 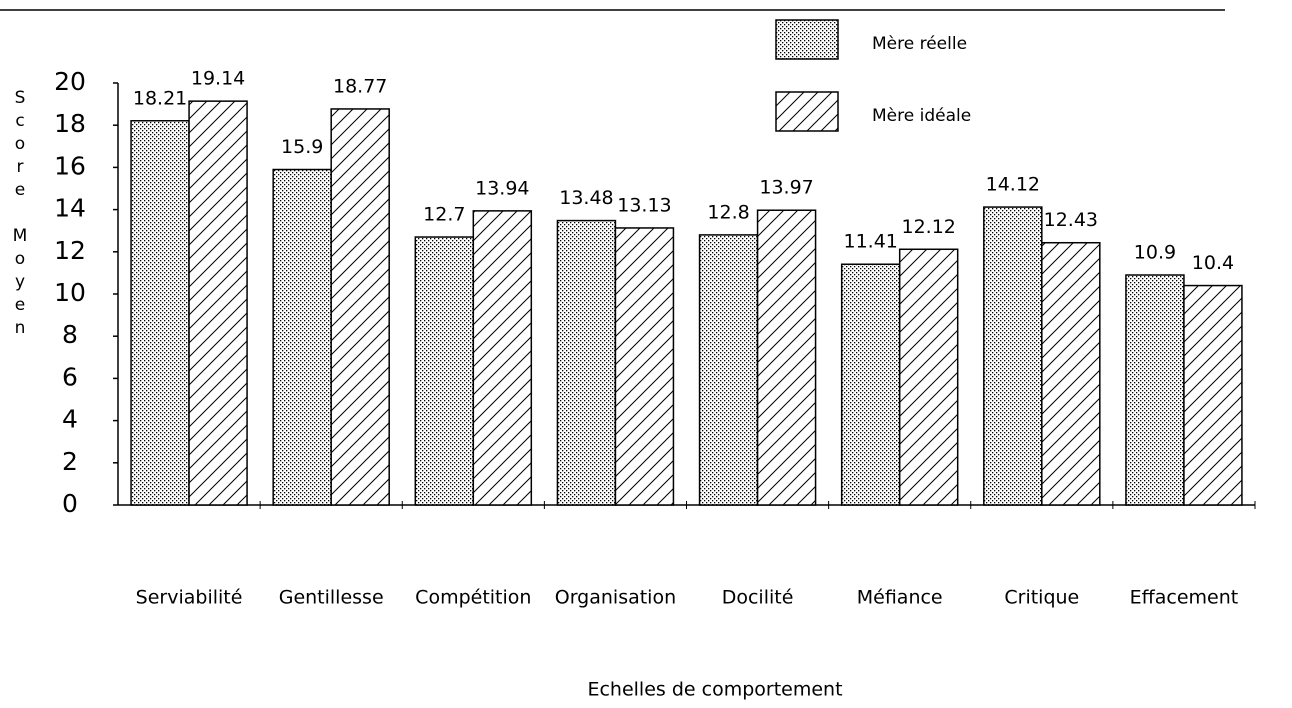 What do you see at coordinates (70, 123) in the screenshot?
I see `y-tick-label: 18` at bounding box center [70, 123].